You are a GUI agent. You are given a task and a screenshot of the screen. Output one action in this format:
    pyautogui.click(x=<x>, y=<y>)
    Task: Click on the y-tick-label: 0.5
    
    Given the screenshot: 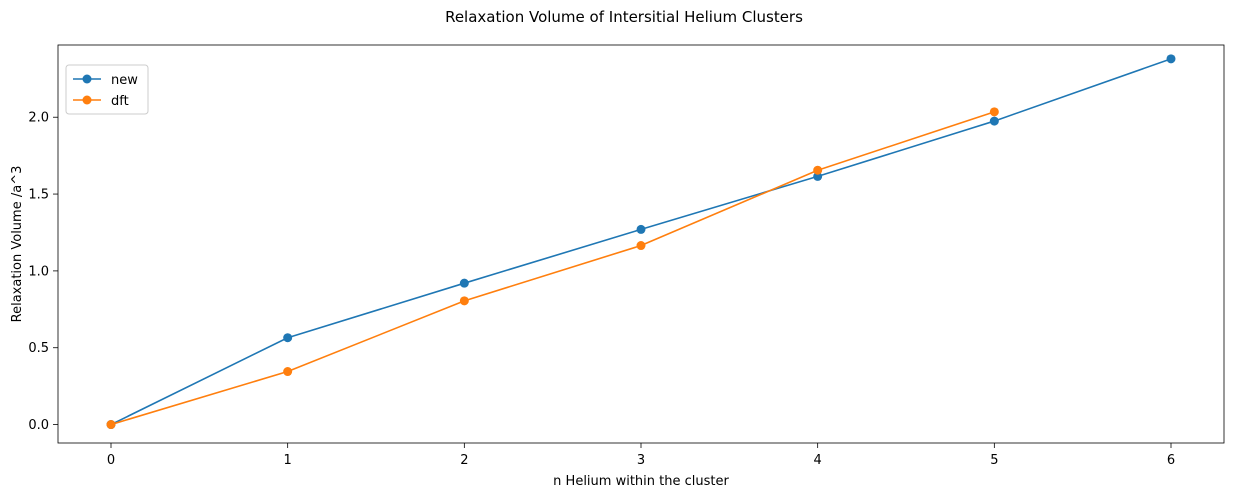 What is the action you would take?
    pyautogui.click(x=38, y=348)
    